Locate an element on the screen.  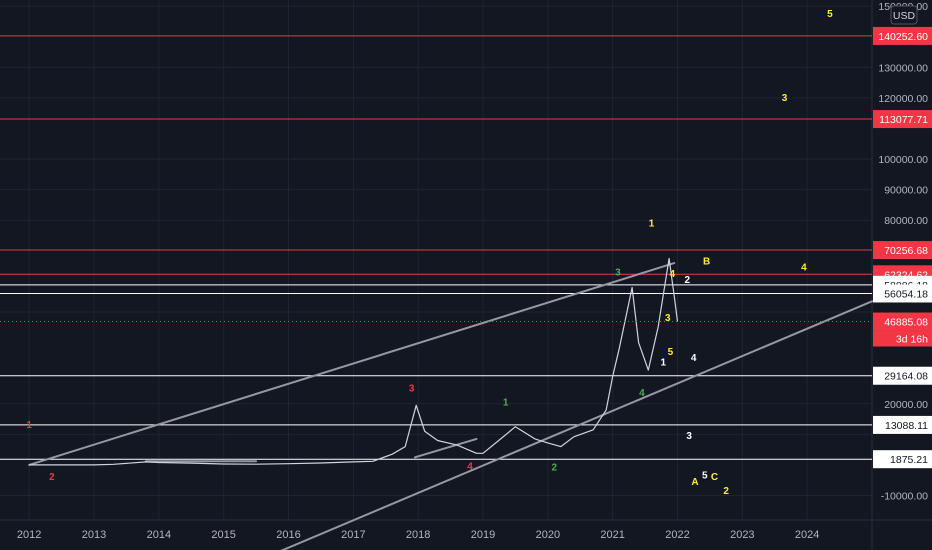
x-tick-label: 2020 is located at coordinates (548, 535).